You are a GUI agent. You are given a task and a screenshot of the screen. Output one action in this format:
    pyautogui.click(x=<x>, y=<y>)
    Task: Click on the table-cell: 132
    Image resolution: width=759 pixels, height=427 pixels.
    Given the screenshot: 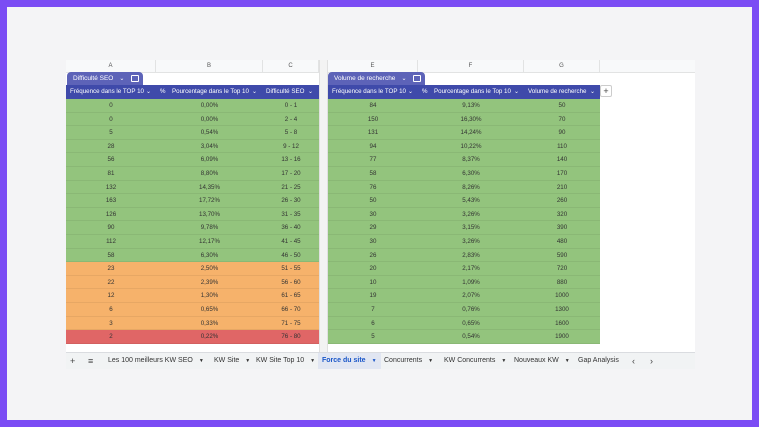 What is the action you would take?
    pyautogui.click(x=111, y=187)
    